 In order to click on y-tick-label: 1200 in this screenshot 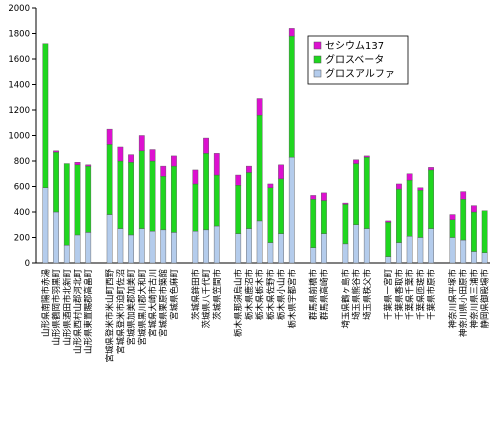, I will do `click(19, 111)`.